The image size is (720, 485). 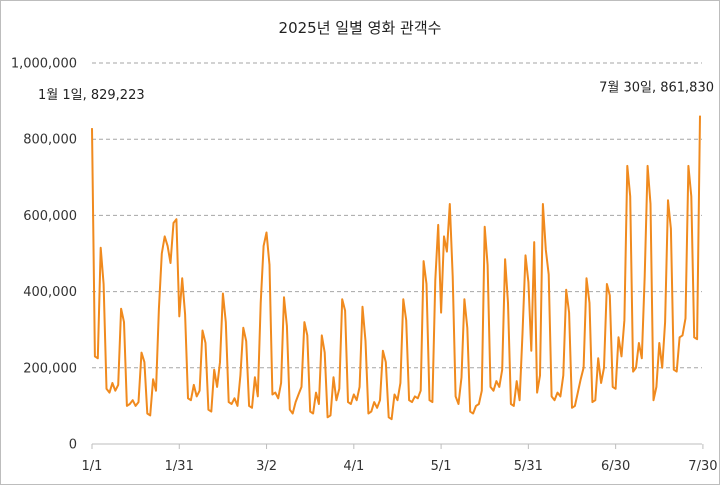 What do you see at coordinates (73, 445) in the screenshot?
I see `y-tick-label: 0` at bounding box center [73, 445].